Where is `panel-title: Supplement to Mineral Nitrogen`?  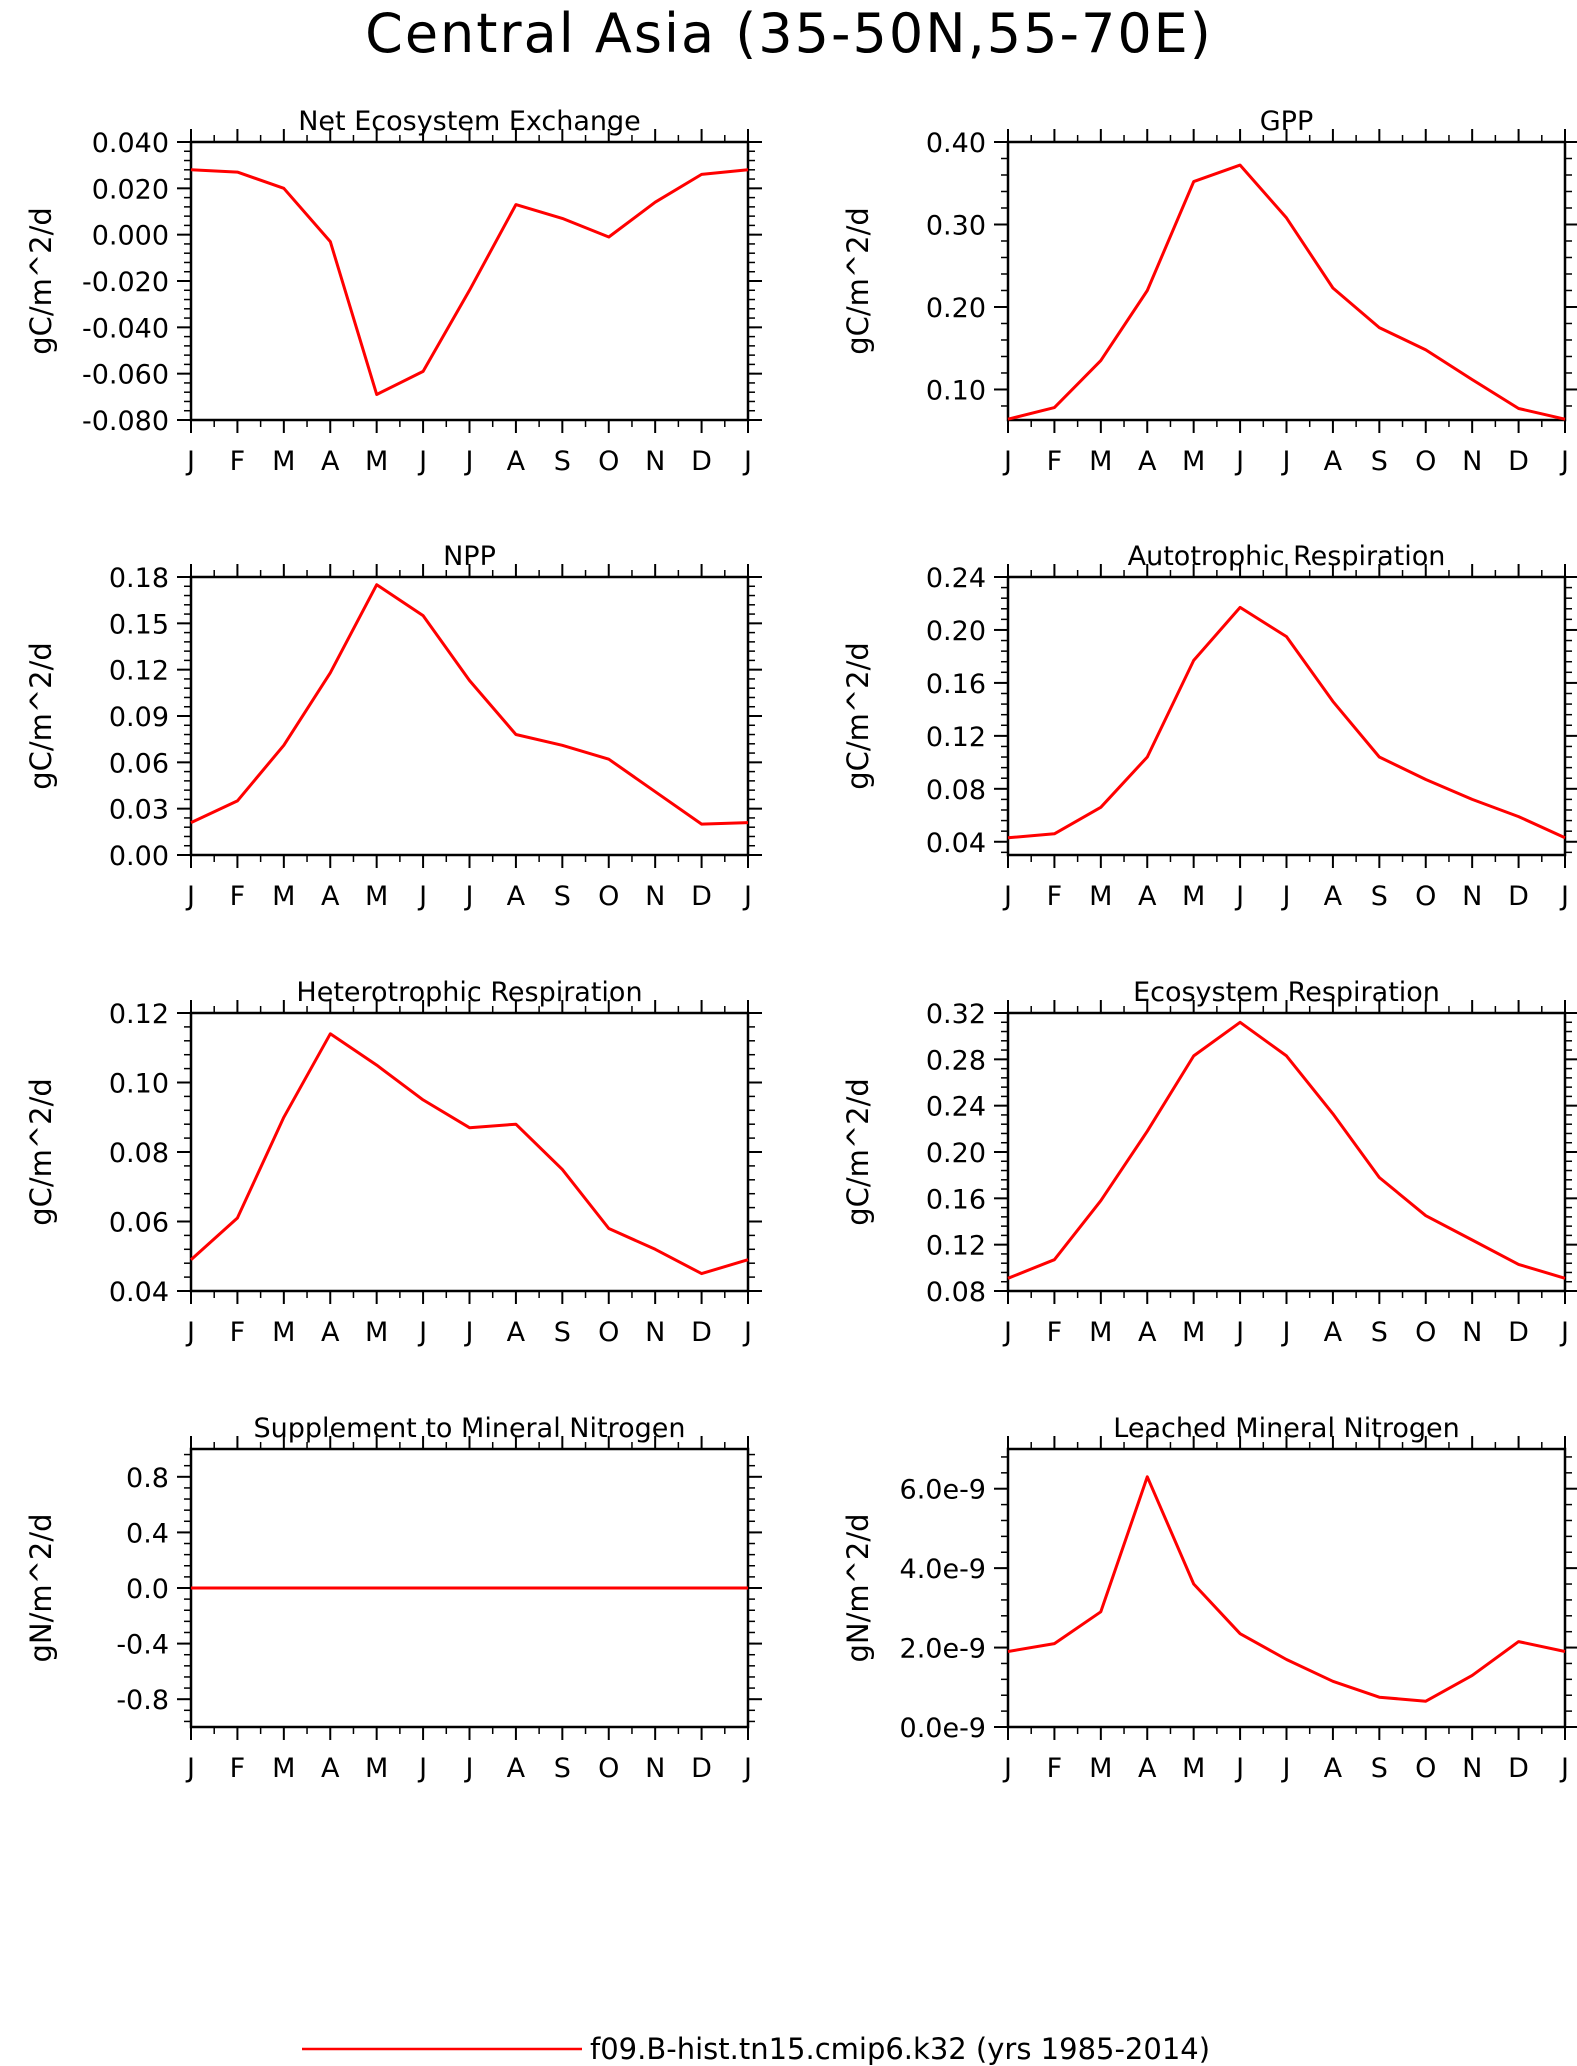
panel-title: Supplement to Mineral Nitrogen is located at coordinates (470, 1428).